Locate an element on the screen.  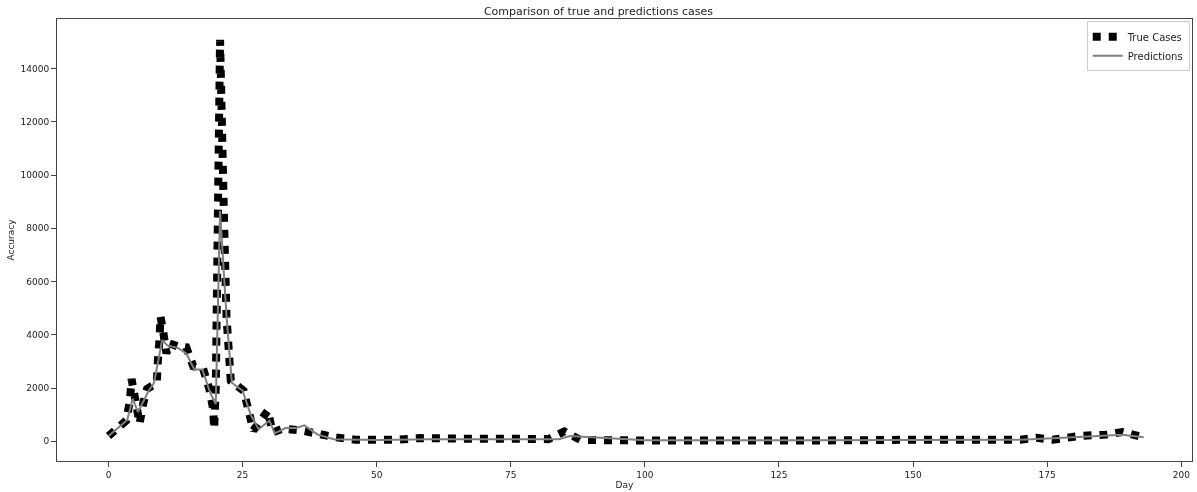
x-tick-label: 150 is located at coordinates (913, 474).